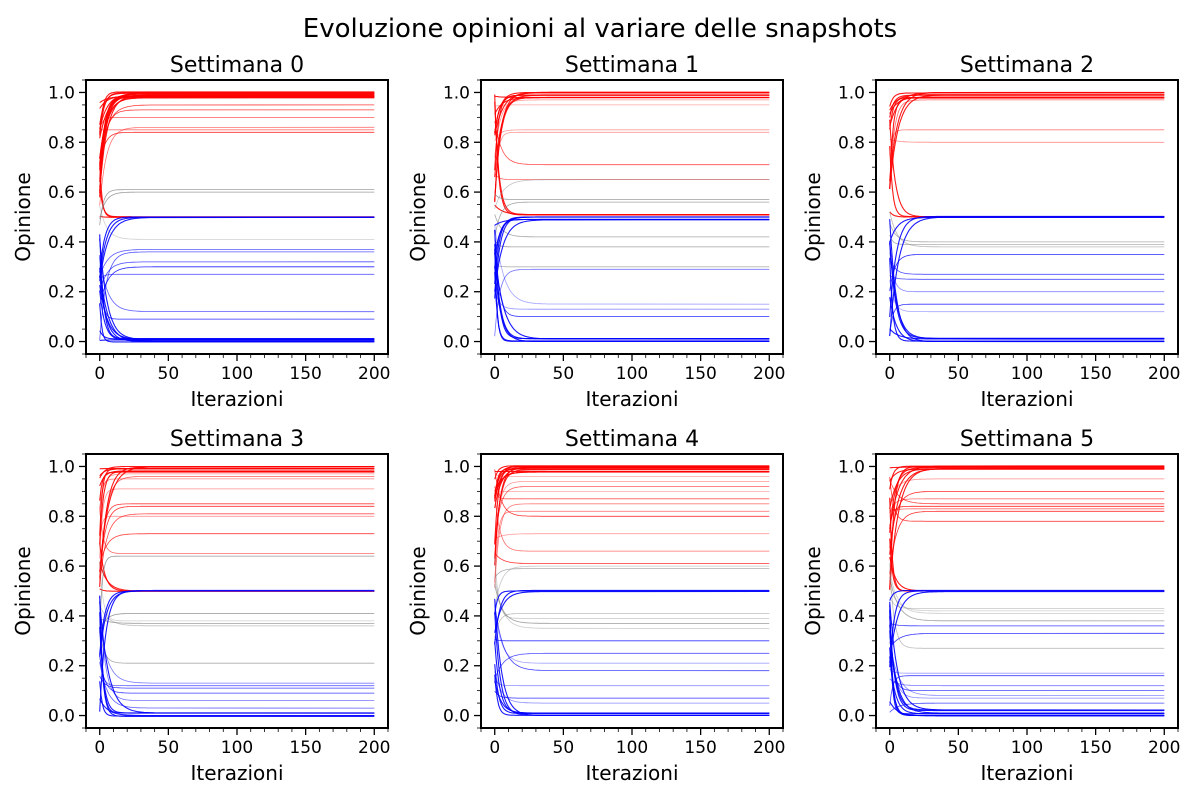 The height and width of the screenshot is (800, 1200). What do you see at coordinates (959, 748) in the screenshot?
I see `x-tick-label: 50` at bounding box center [959, 748].